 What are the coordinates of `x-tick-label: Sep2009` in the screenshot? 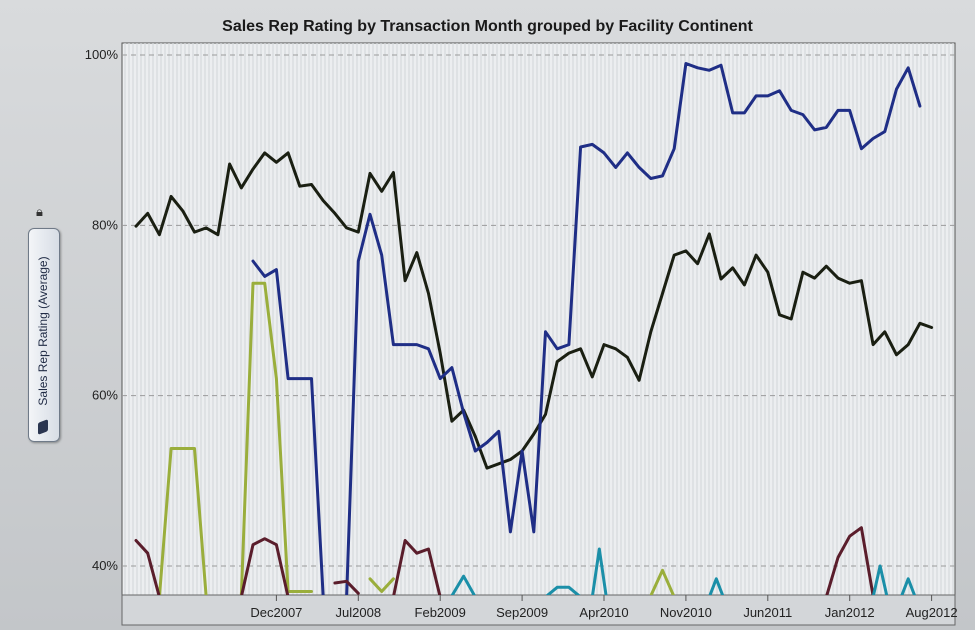 It's located at (522, 612).